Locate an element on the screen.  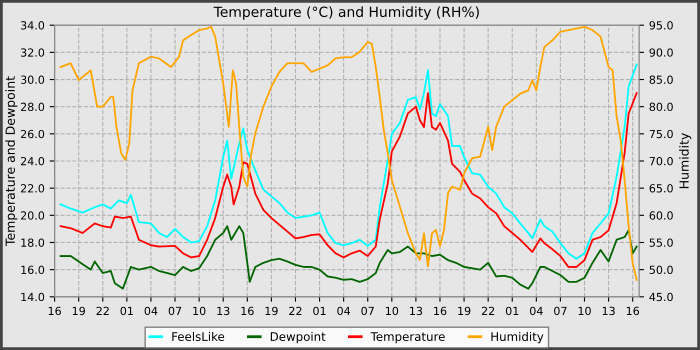
y2-tick-label: 55.0 is located at coordinates (661, 242).